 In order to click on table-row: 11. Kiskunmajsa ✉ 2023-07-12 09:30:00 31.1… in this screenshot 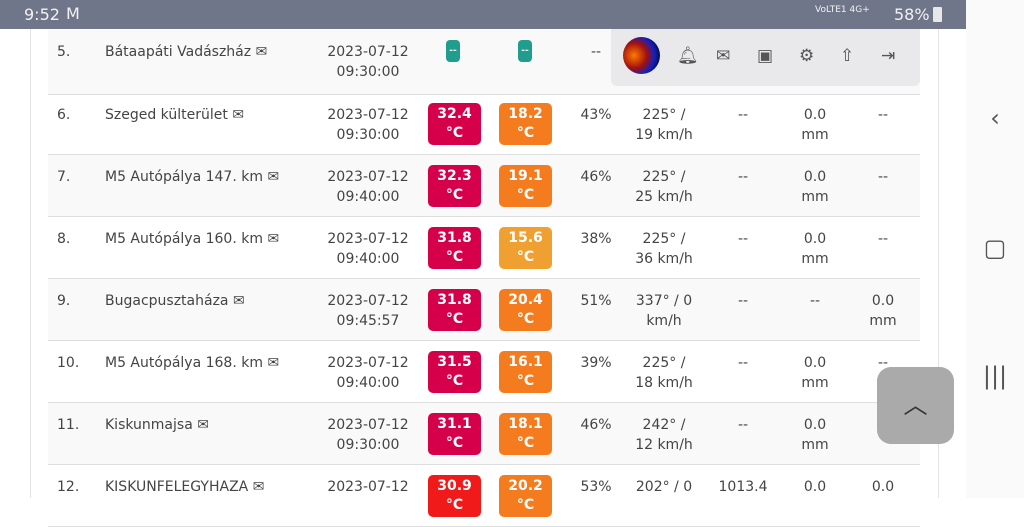, I will do `click(484, 434)`.